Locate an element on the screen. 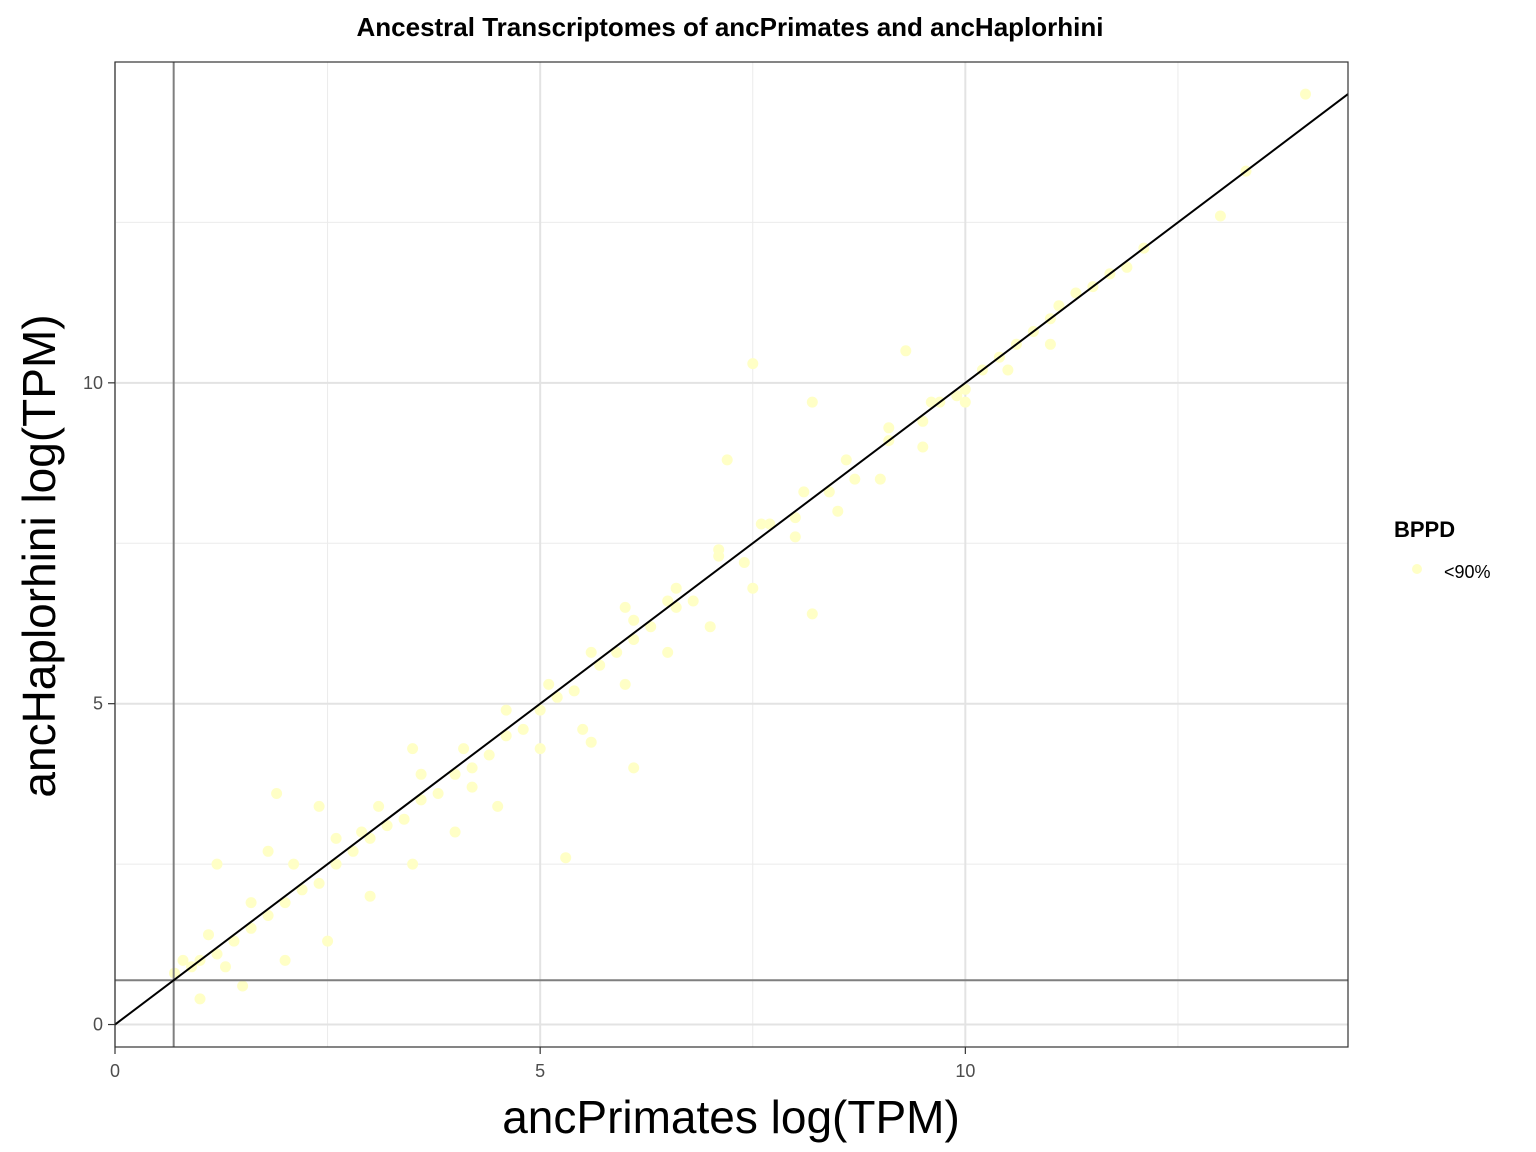 This screenshot has width=1536, height=1152. x-tick-label: 0 is located at coordinates (115, 1071).